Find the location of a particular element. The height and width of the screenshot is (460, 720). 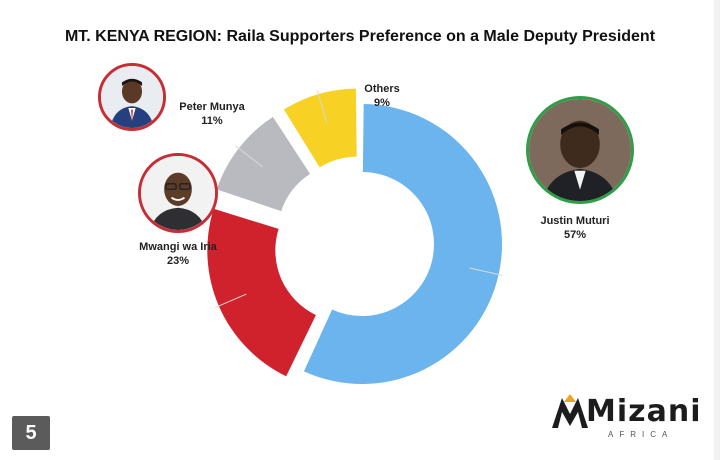

label-peter-munya-name: Peter Munya is located at coordinates (212, 107).